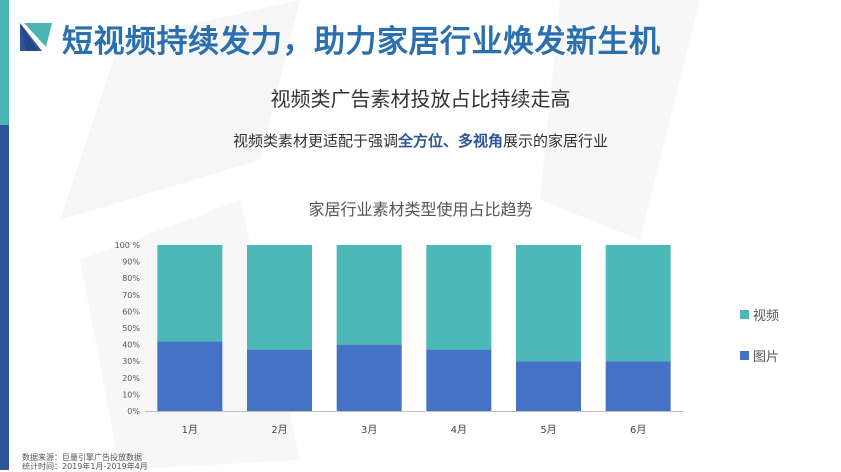 The image size is (841, 472). I want to click on y-tick-label: 60%, so click(131, 311).